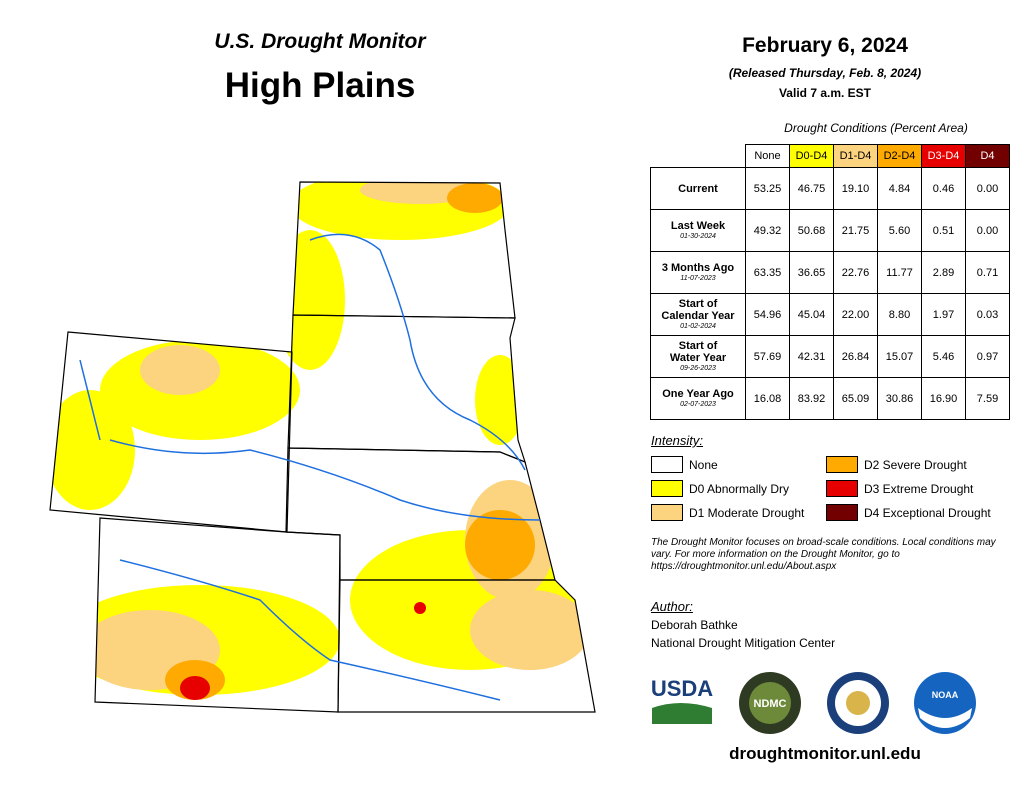 The height and width of the screenshot is (791, 1024). I want to click on table-cell: 36.65, so click(811, 272).